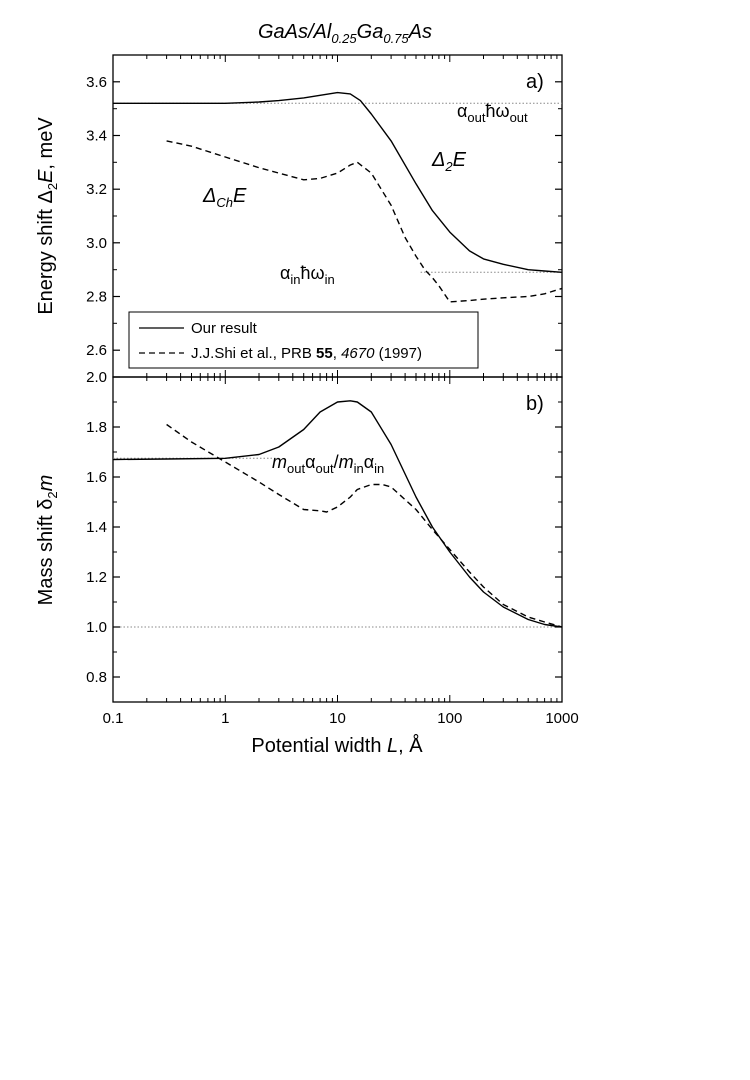 The image size is (750, 1080). Describe the element at coordinates (96, 136) in the screenshot. I see `panel-a-ytick-label-3.4: 3.4` at that location.